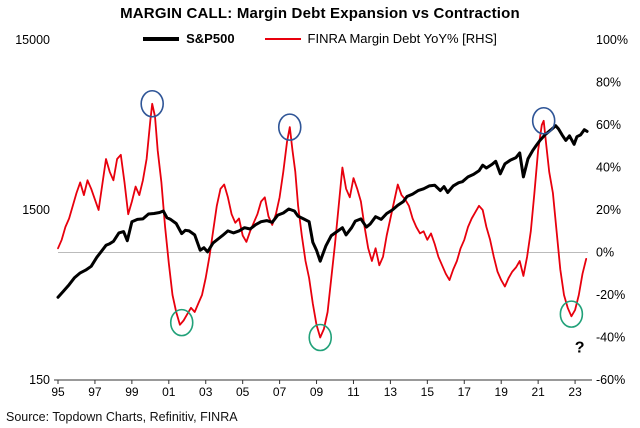 The image size is (640, 428). Describe the element at coordinates (206, 392) in the screenshot. I see `x-axis-label: 03` at that location.